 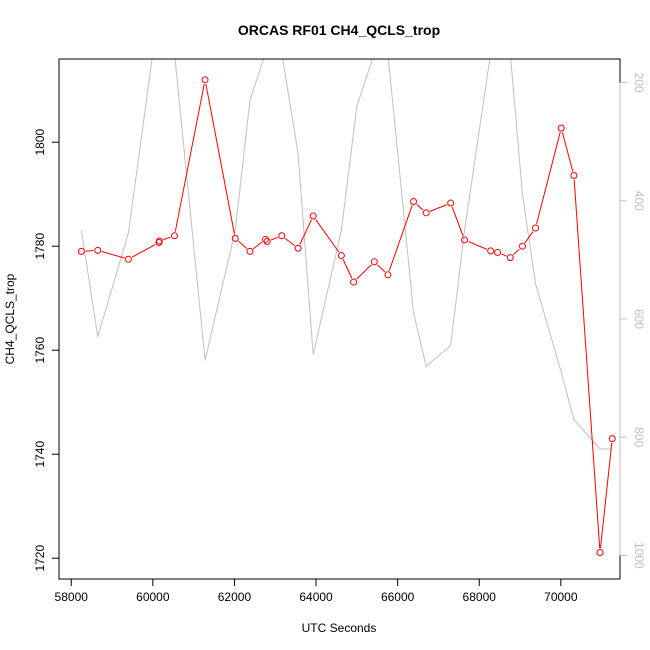 I want to click on y-tick-label: 1740, so click(x=40, y=454).